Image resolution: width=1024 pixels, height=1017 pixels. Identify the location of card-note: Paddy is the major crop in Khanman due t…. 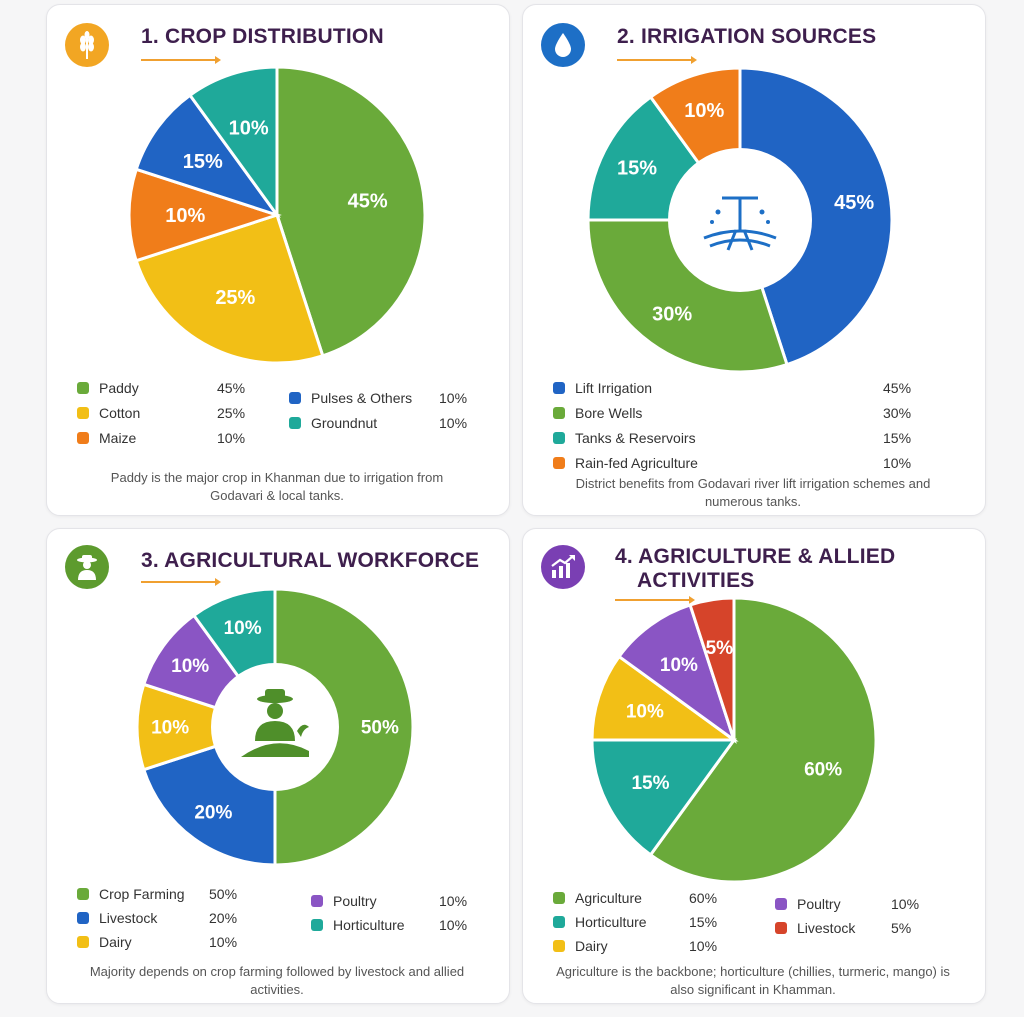
(277, 486).